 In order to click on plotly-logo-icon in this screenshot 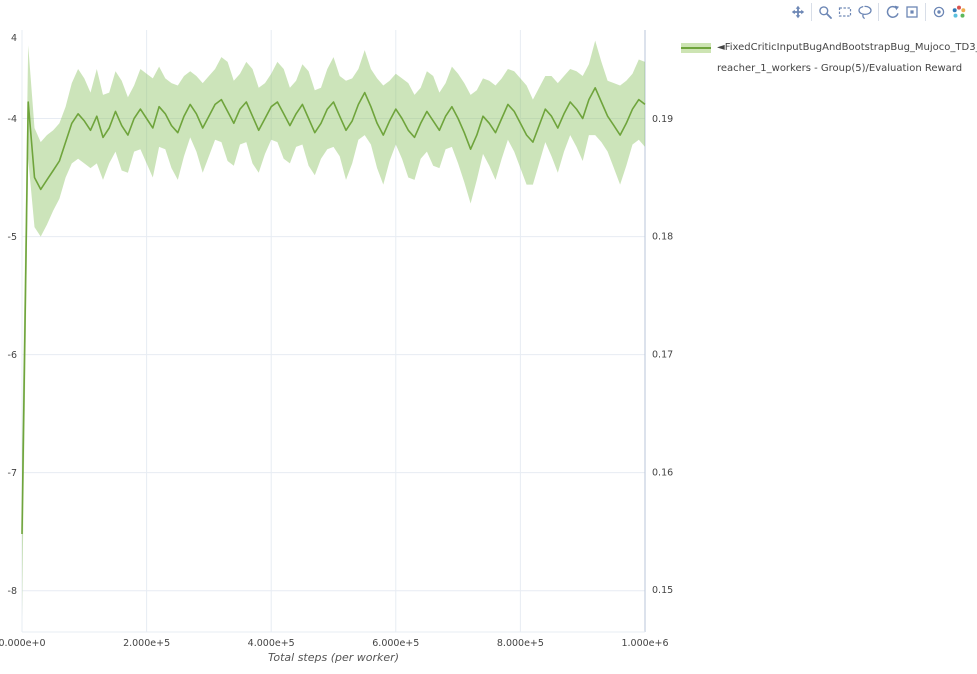, I will do `click(959, 12)`.